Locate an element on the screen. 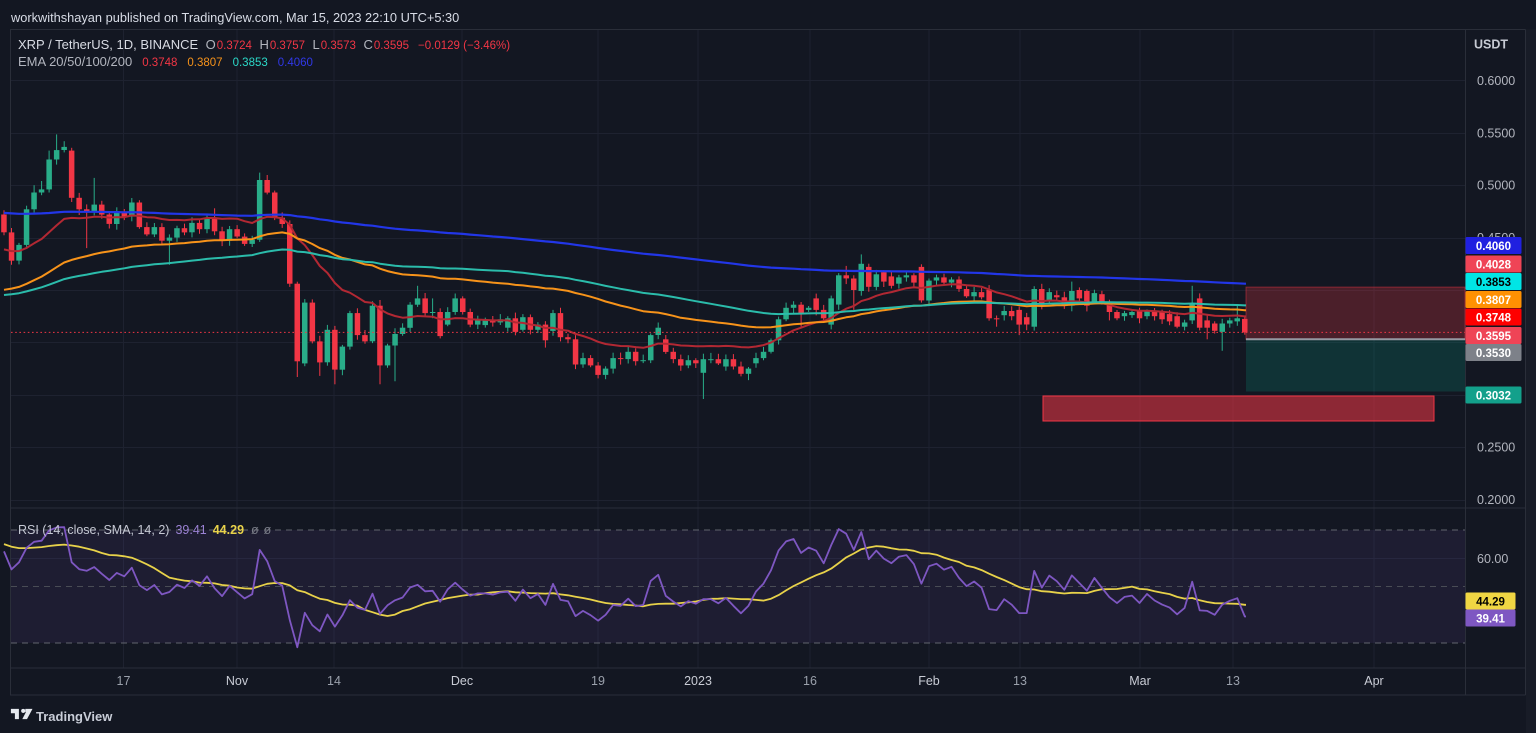 The height and width of the screenshot is (733, 1536). svg-text: 0.3748 is located at coordinates (1494, 318).